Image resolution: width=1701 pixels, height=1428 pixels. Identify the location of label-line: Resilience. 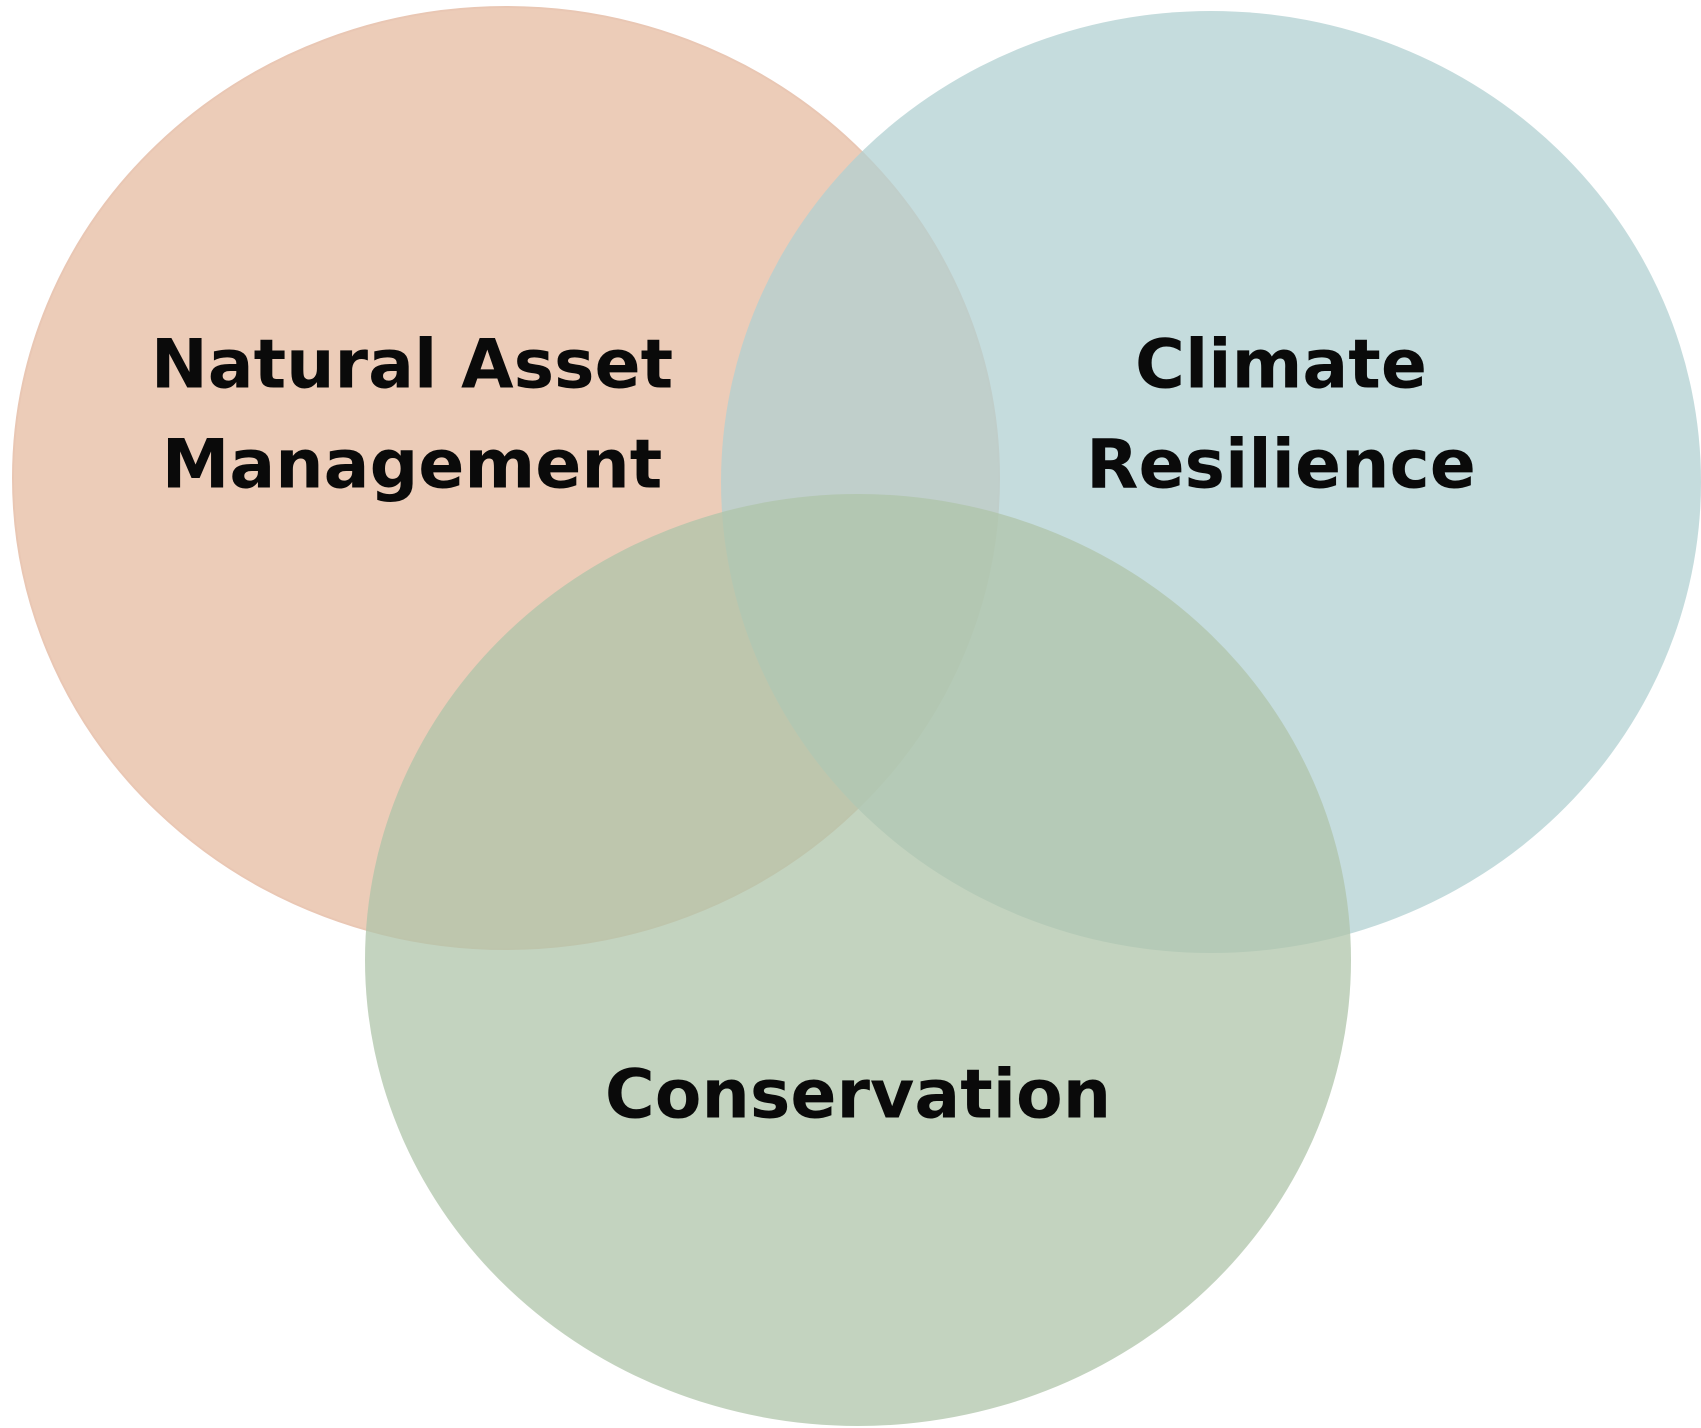
(1281, 465).